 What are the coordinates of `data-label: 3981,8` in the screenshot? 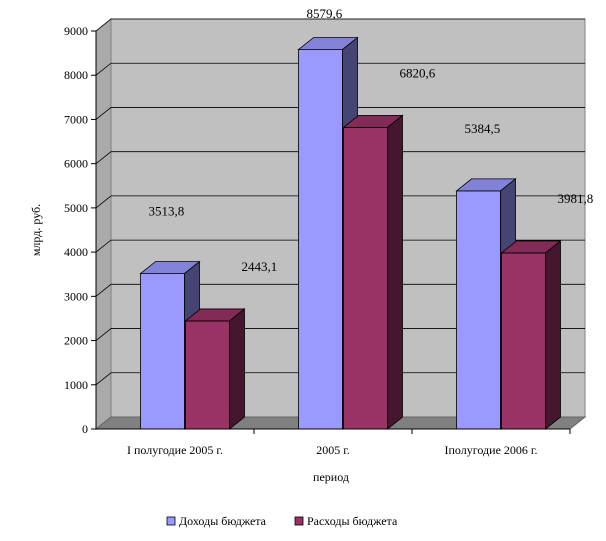 It's located at (576, 198).